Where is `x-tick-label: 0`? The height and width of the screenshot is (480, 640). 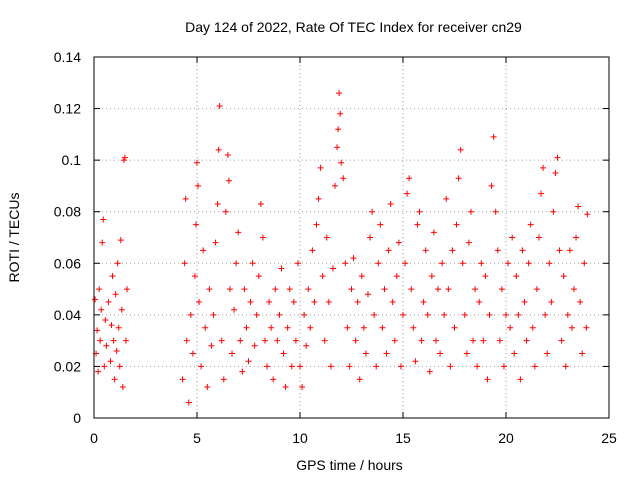 x-tick-label: 0 is located at coordinates (94, 438).